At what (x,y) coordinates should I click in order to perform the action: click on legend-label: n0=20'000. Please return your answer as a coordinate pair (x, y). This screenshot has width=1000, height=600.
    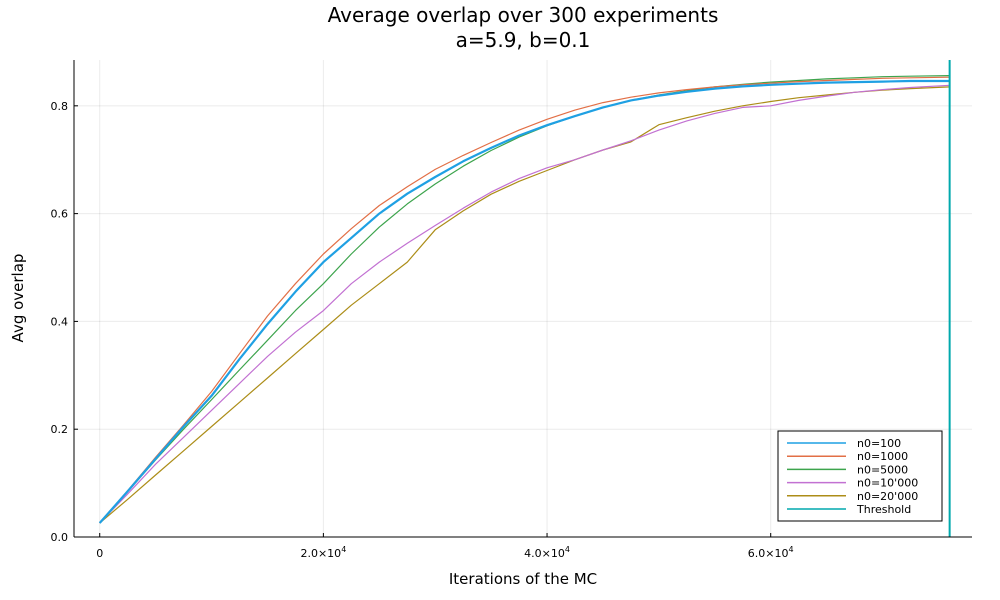
    Looking at the image, I should click on (887, 496).